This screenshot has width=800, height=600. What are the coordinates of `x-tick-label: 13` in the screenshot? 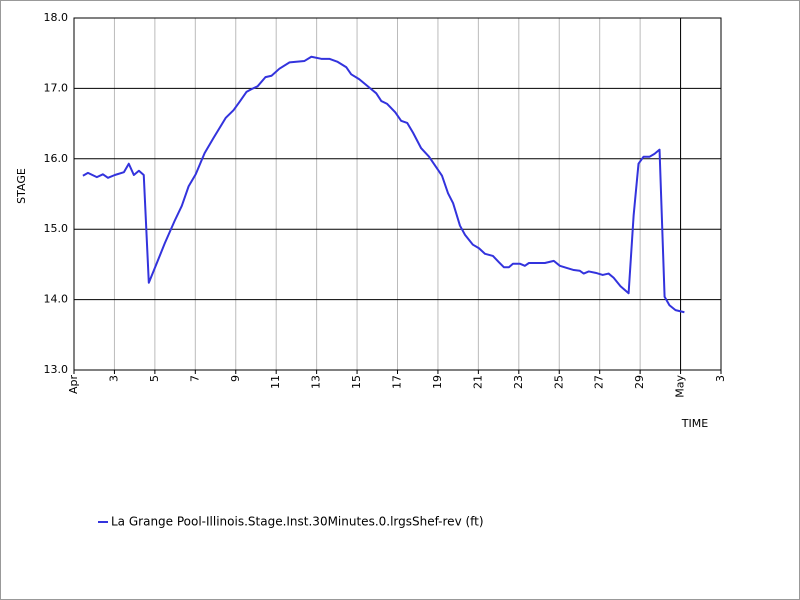 It's located at (316, 382).